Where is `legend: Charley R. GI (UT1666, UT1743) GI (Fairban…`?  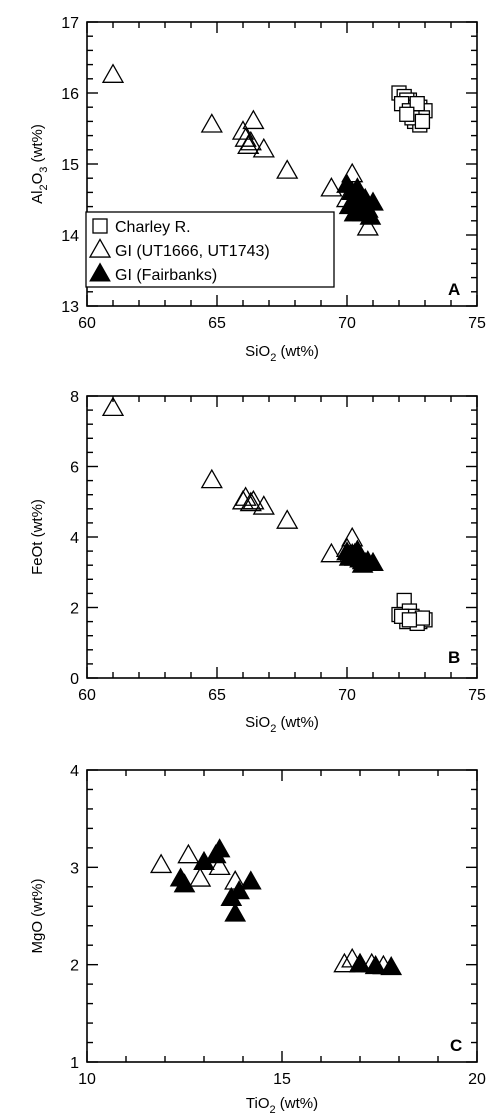 legend: Charley R. GI (UT1666, UT1743) GI (Fairban… is located at coordinates (210, 249).